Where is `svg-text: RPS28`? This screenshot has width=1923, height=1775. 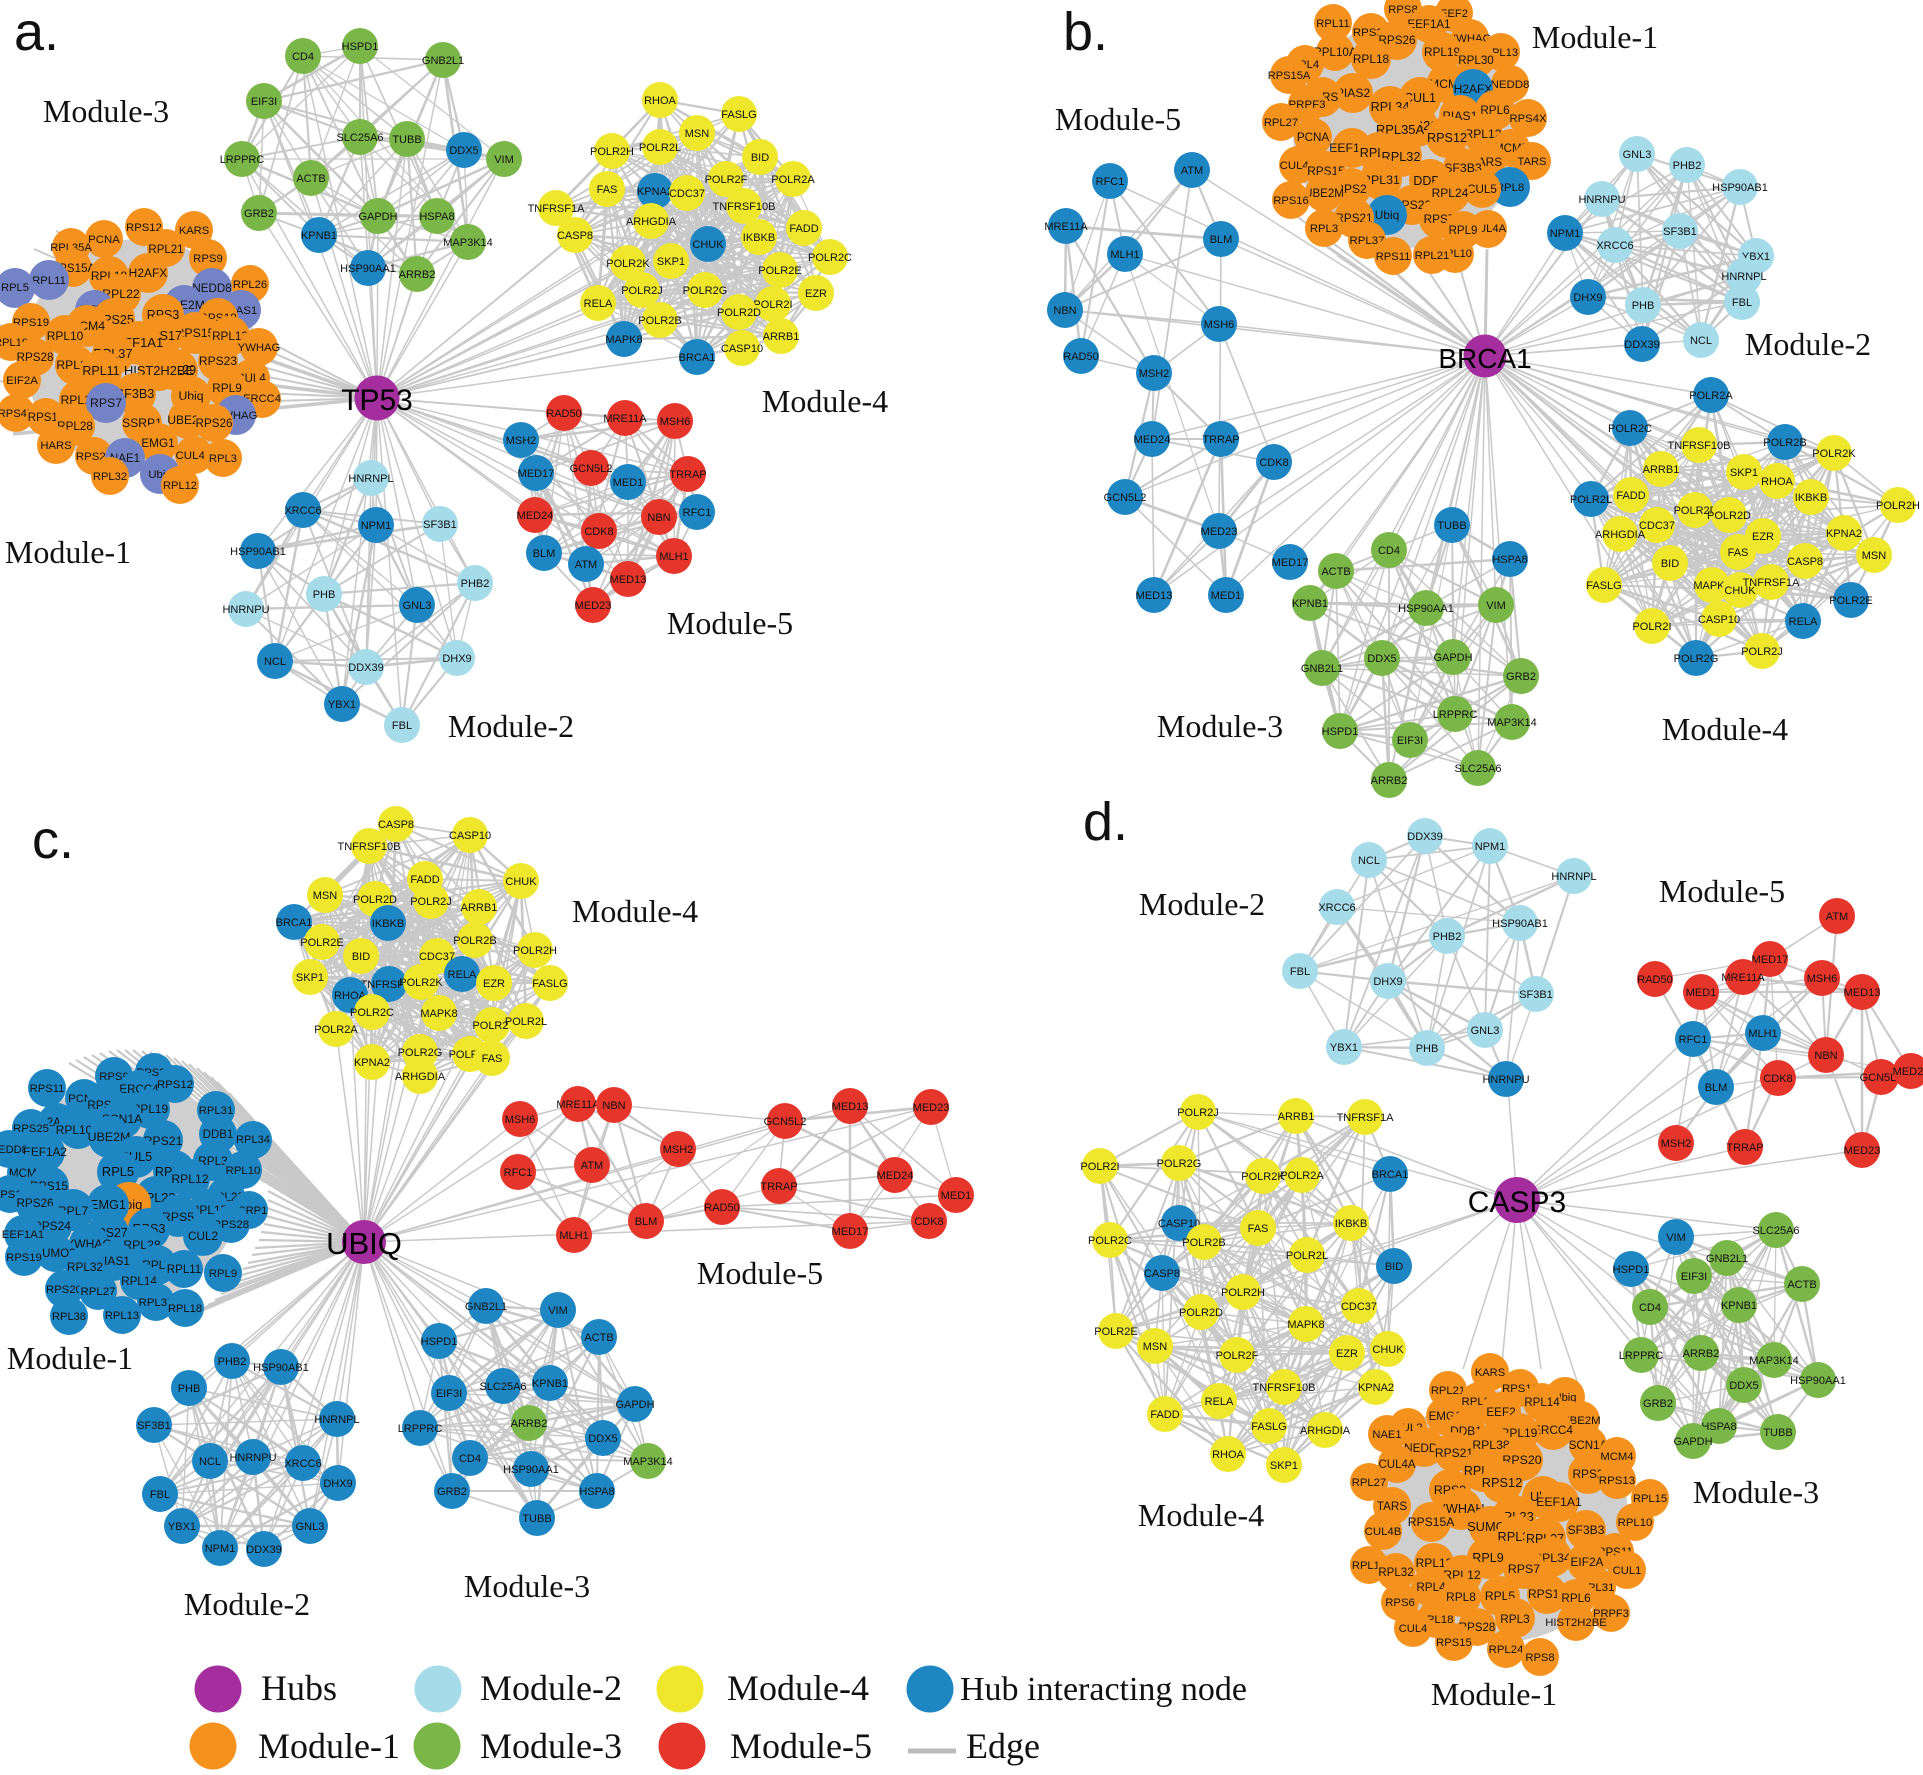
svg-text: RPS28 is located at coordinates (35, 357).